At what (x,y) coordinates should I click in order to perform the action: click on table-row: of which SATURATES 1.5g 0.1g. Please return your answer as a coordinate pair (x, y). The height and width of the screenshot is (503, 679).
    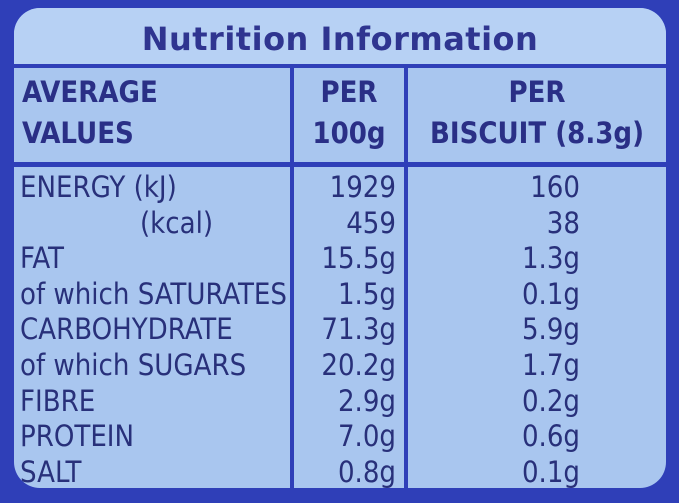
    Looking at the image, I should click on (340, 294).